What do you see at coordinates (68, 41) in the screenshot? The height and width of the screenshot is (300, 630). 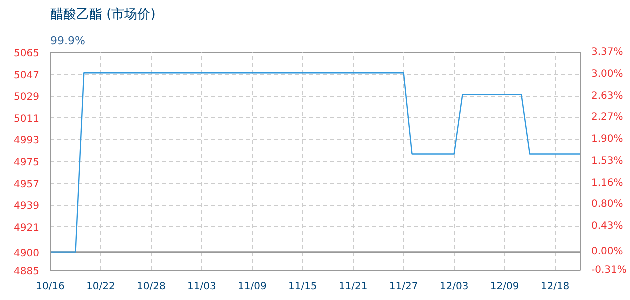 I see `chart-subtitle: 99.9%` at bounding box center [68, 41].